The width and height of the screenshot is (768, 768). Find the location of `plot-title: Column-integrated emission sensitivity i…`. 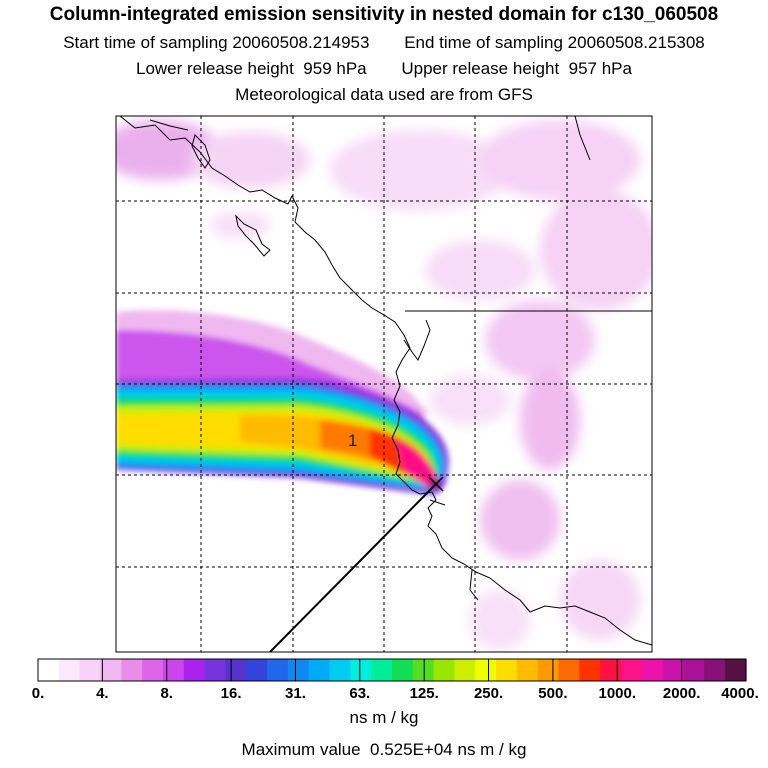

plot-title: Column-integrated emission sensitivity i… is located at coordinates (384, 14).